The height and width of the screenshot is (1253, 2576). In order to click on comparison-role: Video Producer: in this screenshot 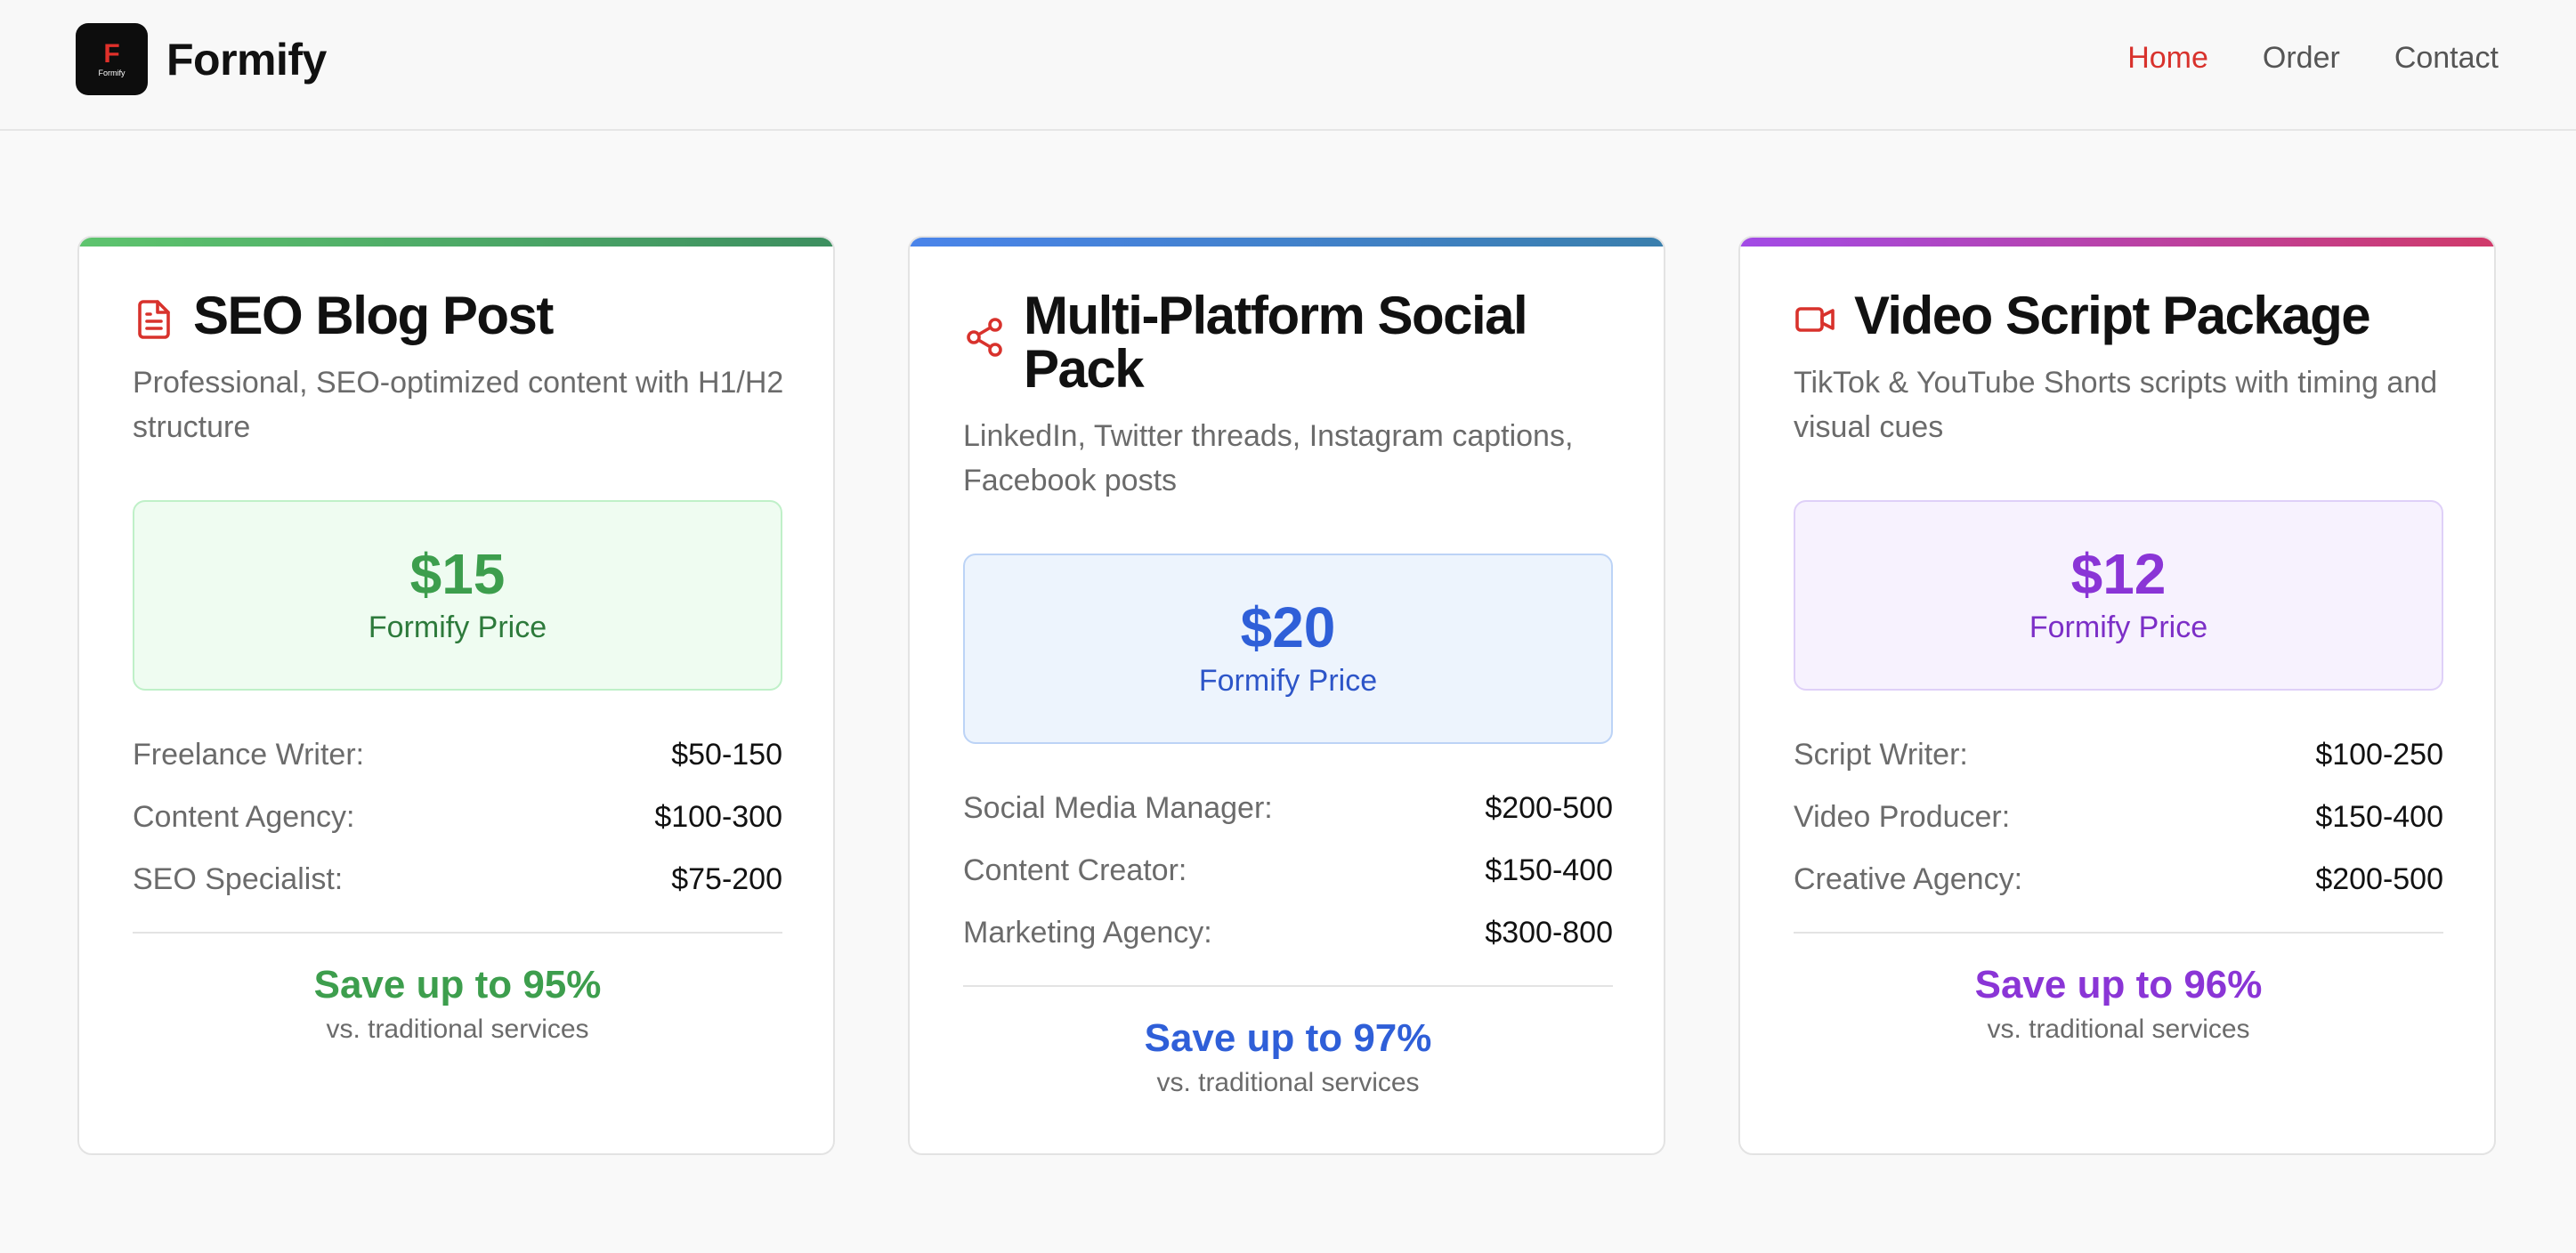, I will do `click(1903, 816)`.